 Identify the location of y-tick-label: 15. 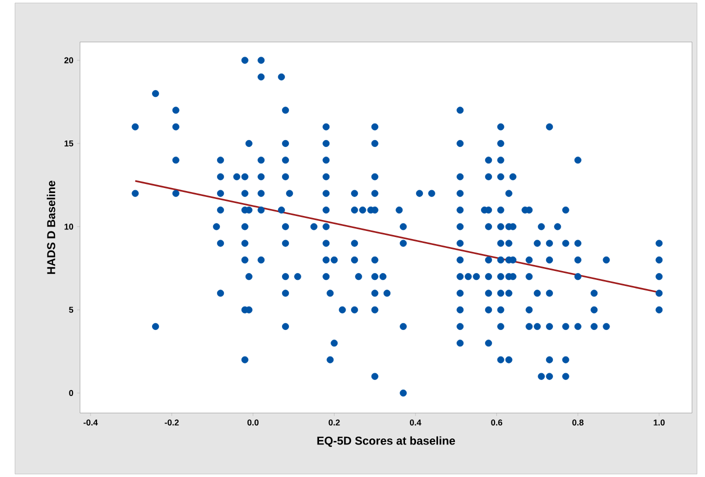
(69, 143).